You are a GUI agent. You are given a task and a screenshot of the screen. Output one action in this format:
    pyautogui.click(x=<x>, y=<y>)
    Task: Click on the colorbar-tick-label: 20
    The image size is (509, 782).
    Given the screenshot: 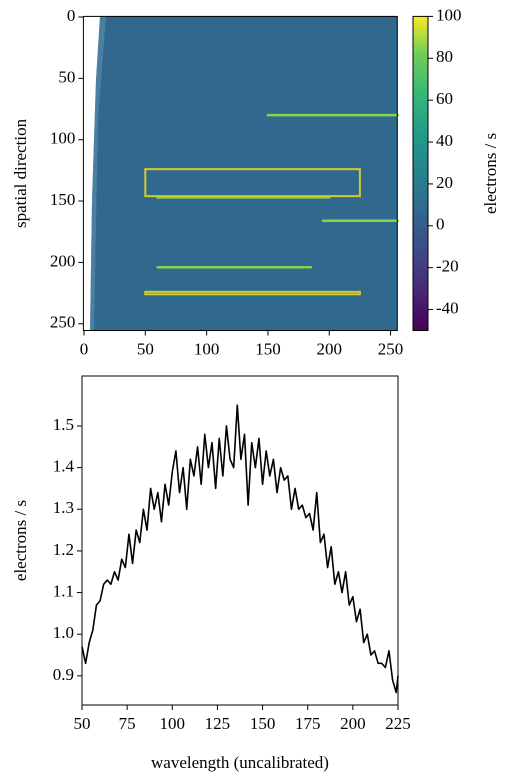 What is the action you would take?
    pyautogui.click(x=444, y=182)
    